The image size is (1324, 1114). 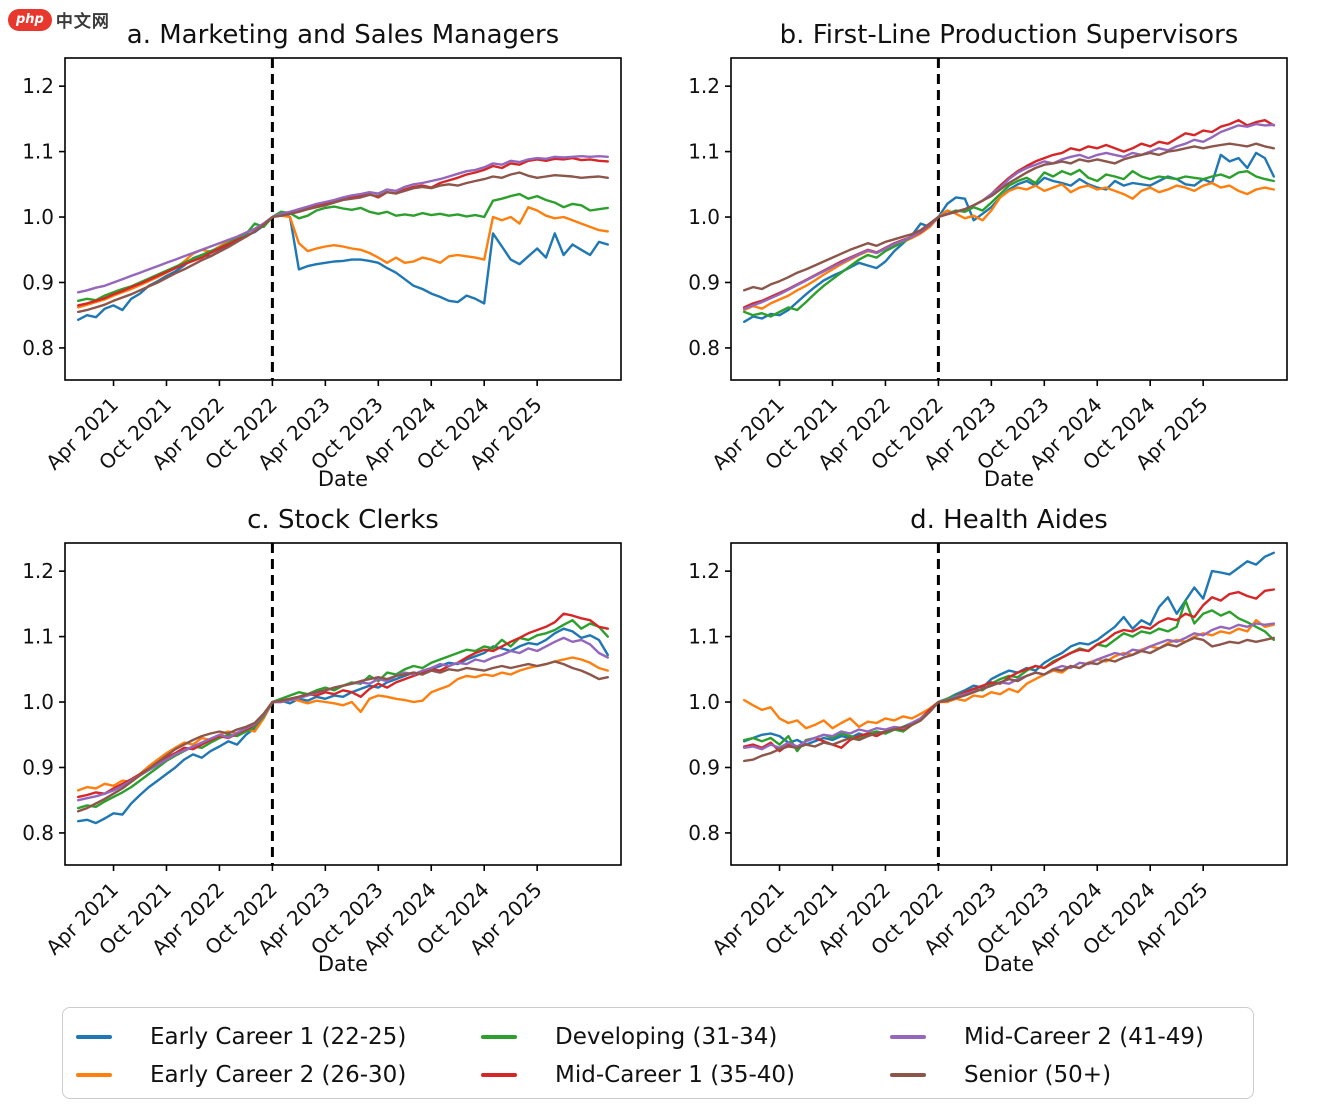 I want to click on panel-title: d. Health Aides, so click(x=1009, y=520).